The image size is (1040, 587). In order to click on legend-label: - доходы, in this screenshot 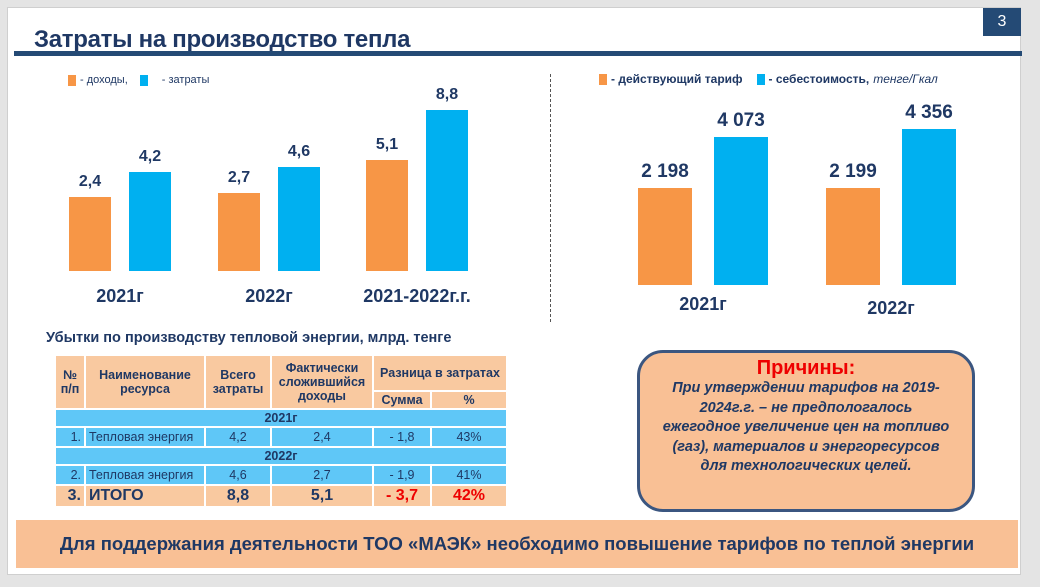, I will do `click(104, 80)`.